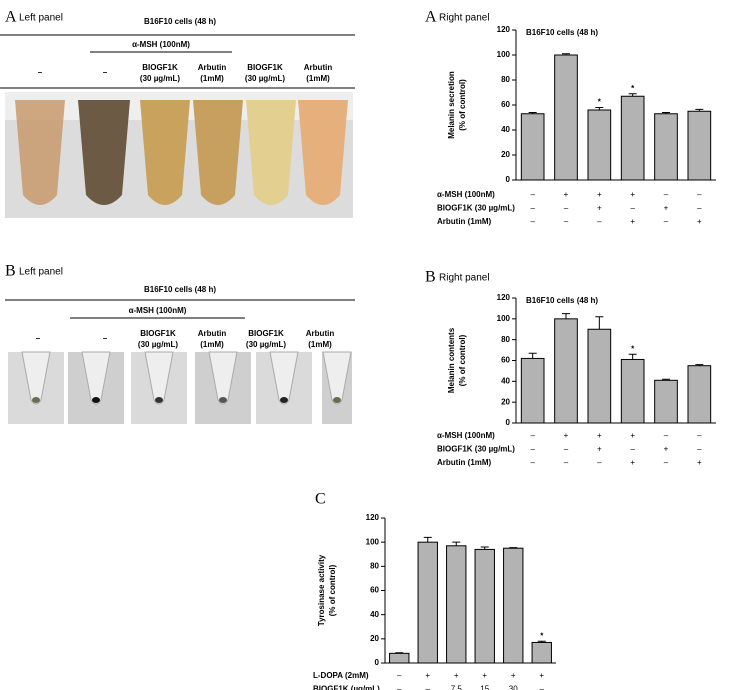 The image size is (733, 690). I want to click on y-axis-label: Tyrosinase activity, so click(321, 590).